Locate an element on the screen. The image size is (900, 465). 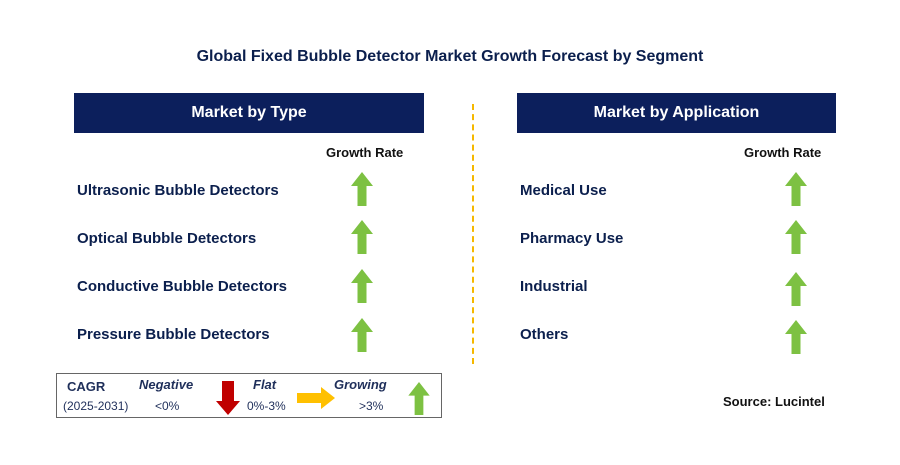
application-item-label: Medical Use is located at coordinates (563, 190).